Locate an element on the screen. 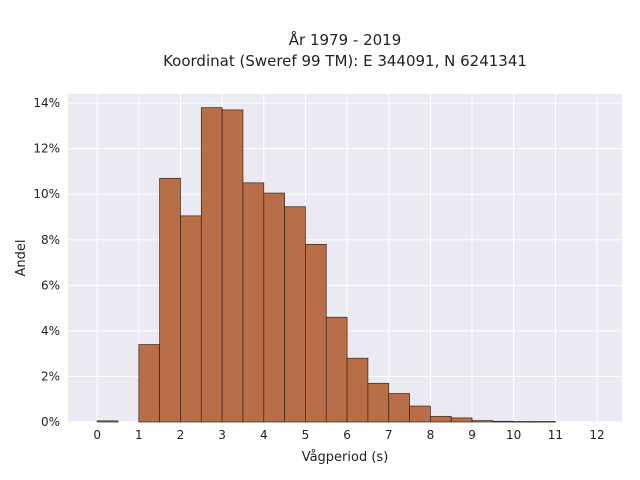 This screenshot has height=480, width=640. x-tick-label: 6 is located at coordinates (347, 435).